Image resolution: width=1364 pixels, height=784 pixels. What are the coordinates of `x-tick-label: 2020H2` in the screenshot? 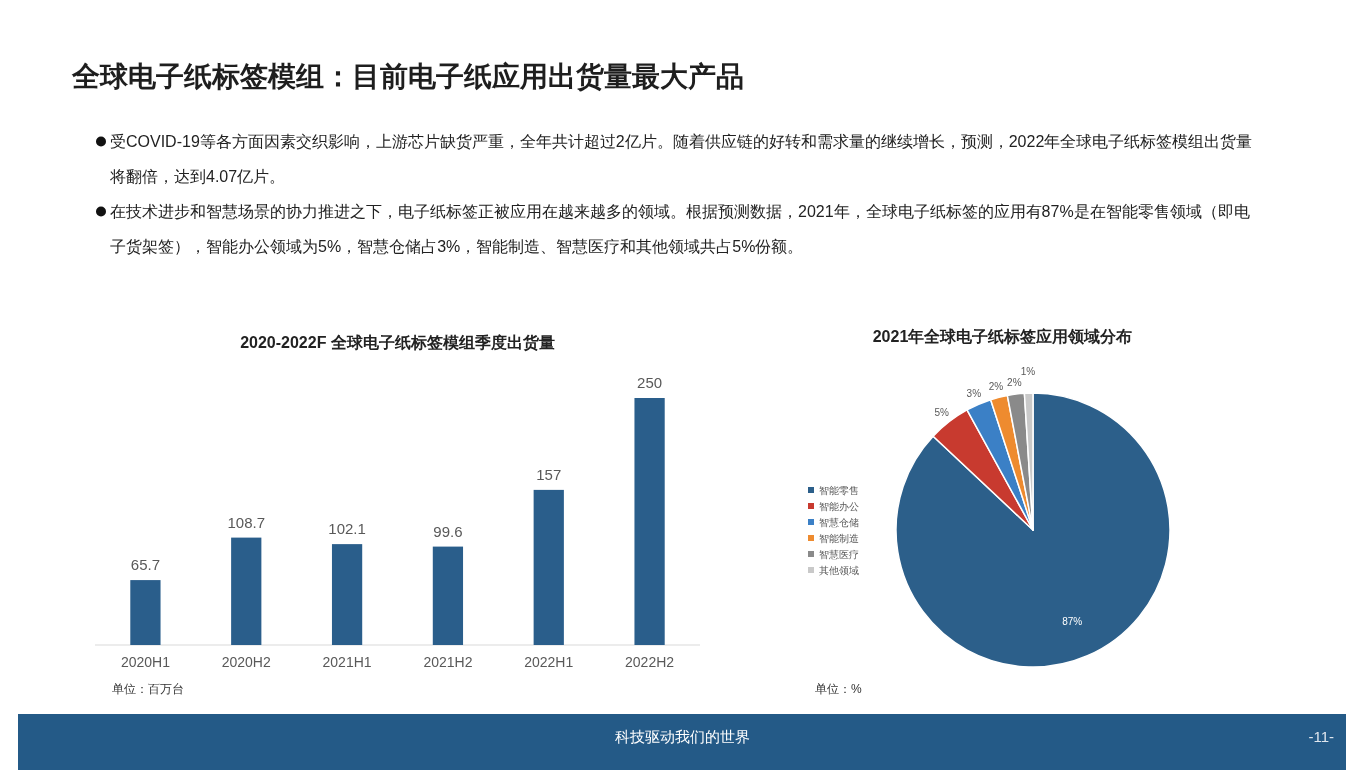 It's located at (246, 662).